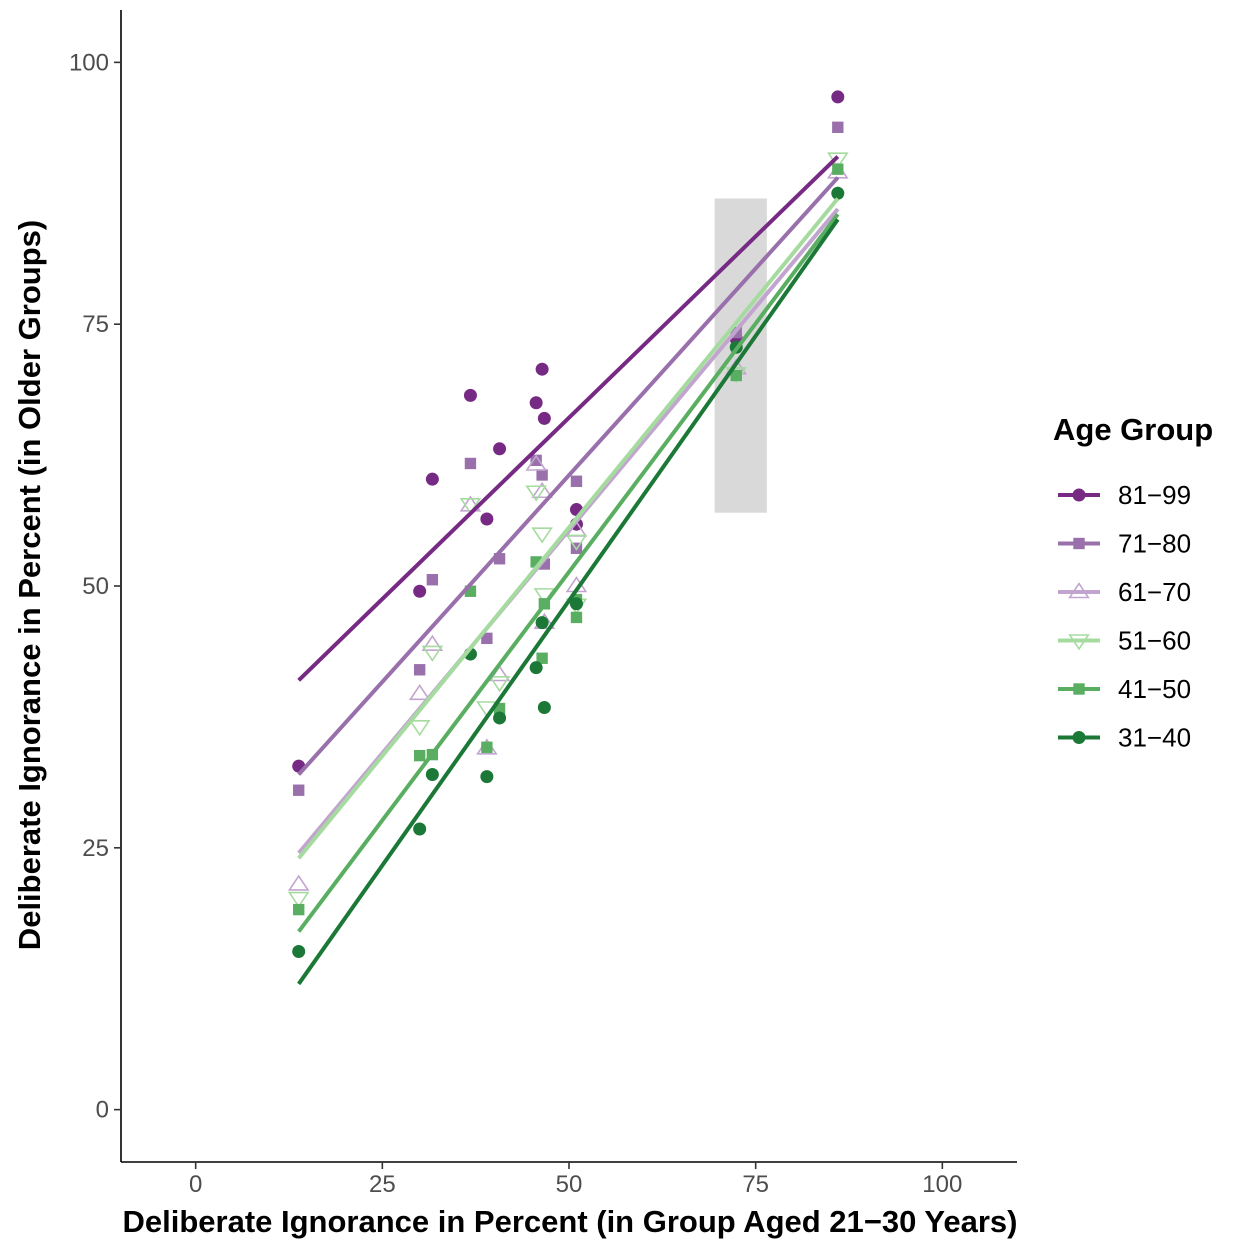 Image resolution: width=1252 pixels, height=1243 pixels. Describe the element at coordinates (1133, 429) in the screenshot. I see `legend-title: Age Group` at that location.